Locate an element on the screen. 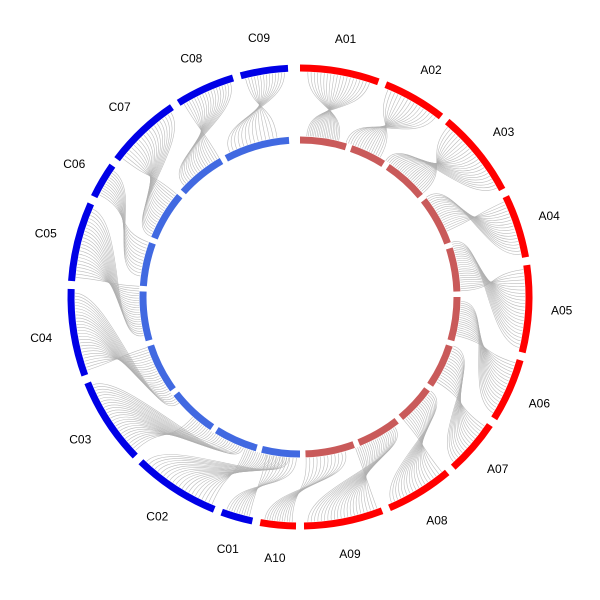 The height and width of the screenshot is (600, 600). chromosome-label-c03: C03 is located at coordinates (80, 440).